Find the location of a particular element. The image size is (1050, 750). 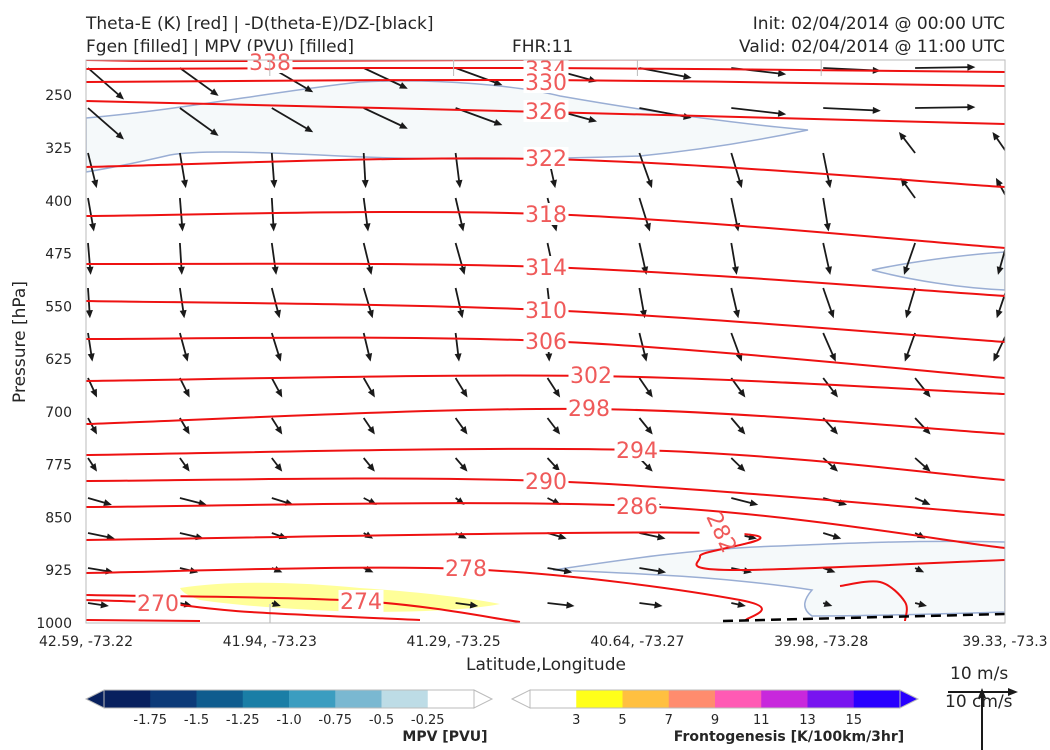

theta-e-contour-label: 286 is located at coordinates (637, 507).